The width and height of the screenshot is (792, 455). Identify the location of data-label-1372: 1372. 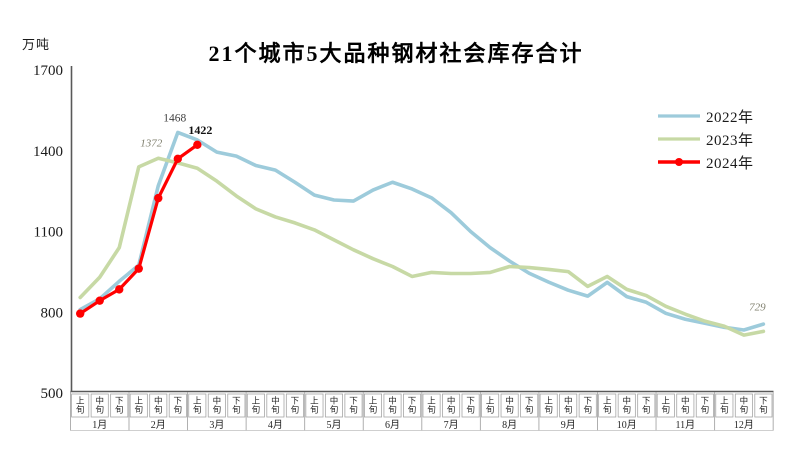
(151, 143).